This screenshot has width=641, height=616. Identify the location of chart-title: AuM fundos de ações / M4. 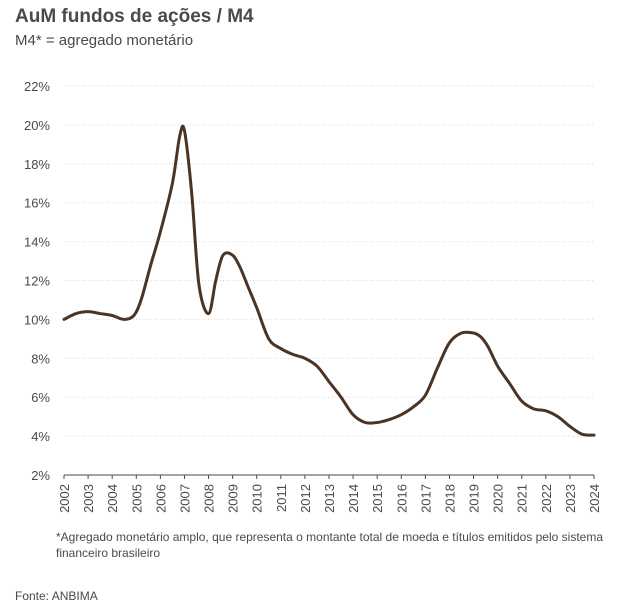
(134, 16).